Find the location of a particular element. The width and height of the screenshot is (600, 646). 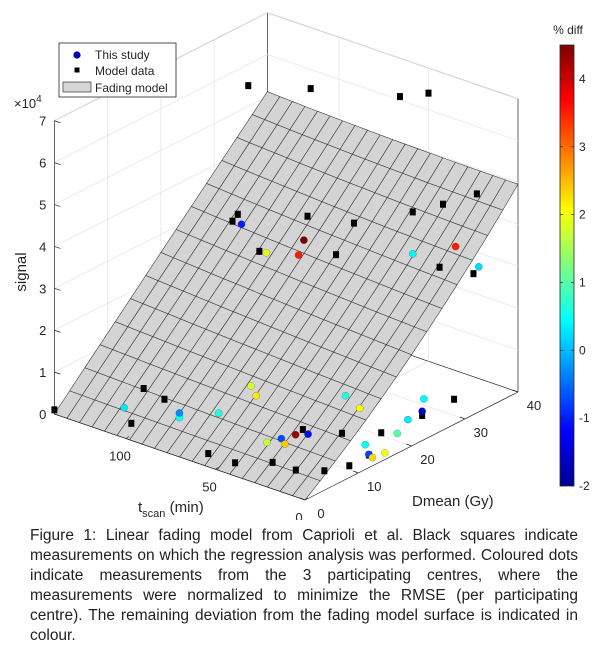

colorbar-tick-label: -1 is located at coordinates (584, 418).